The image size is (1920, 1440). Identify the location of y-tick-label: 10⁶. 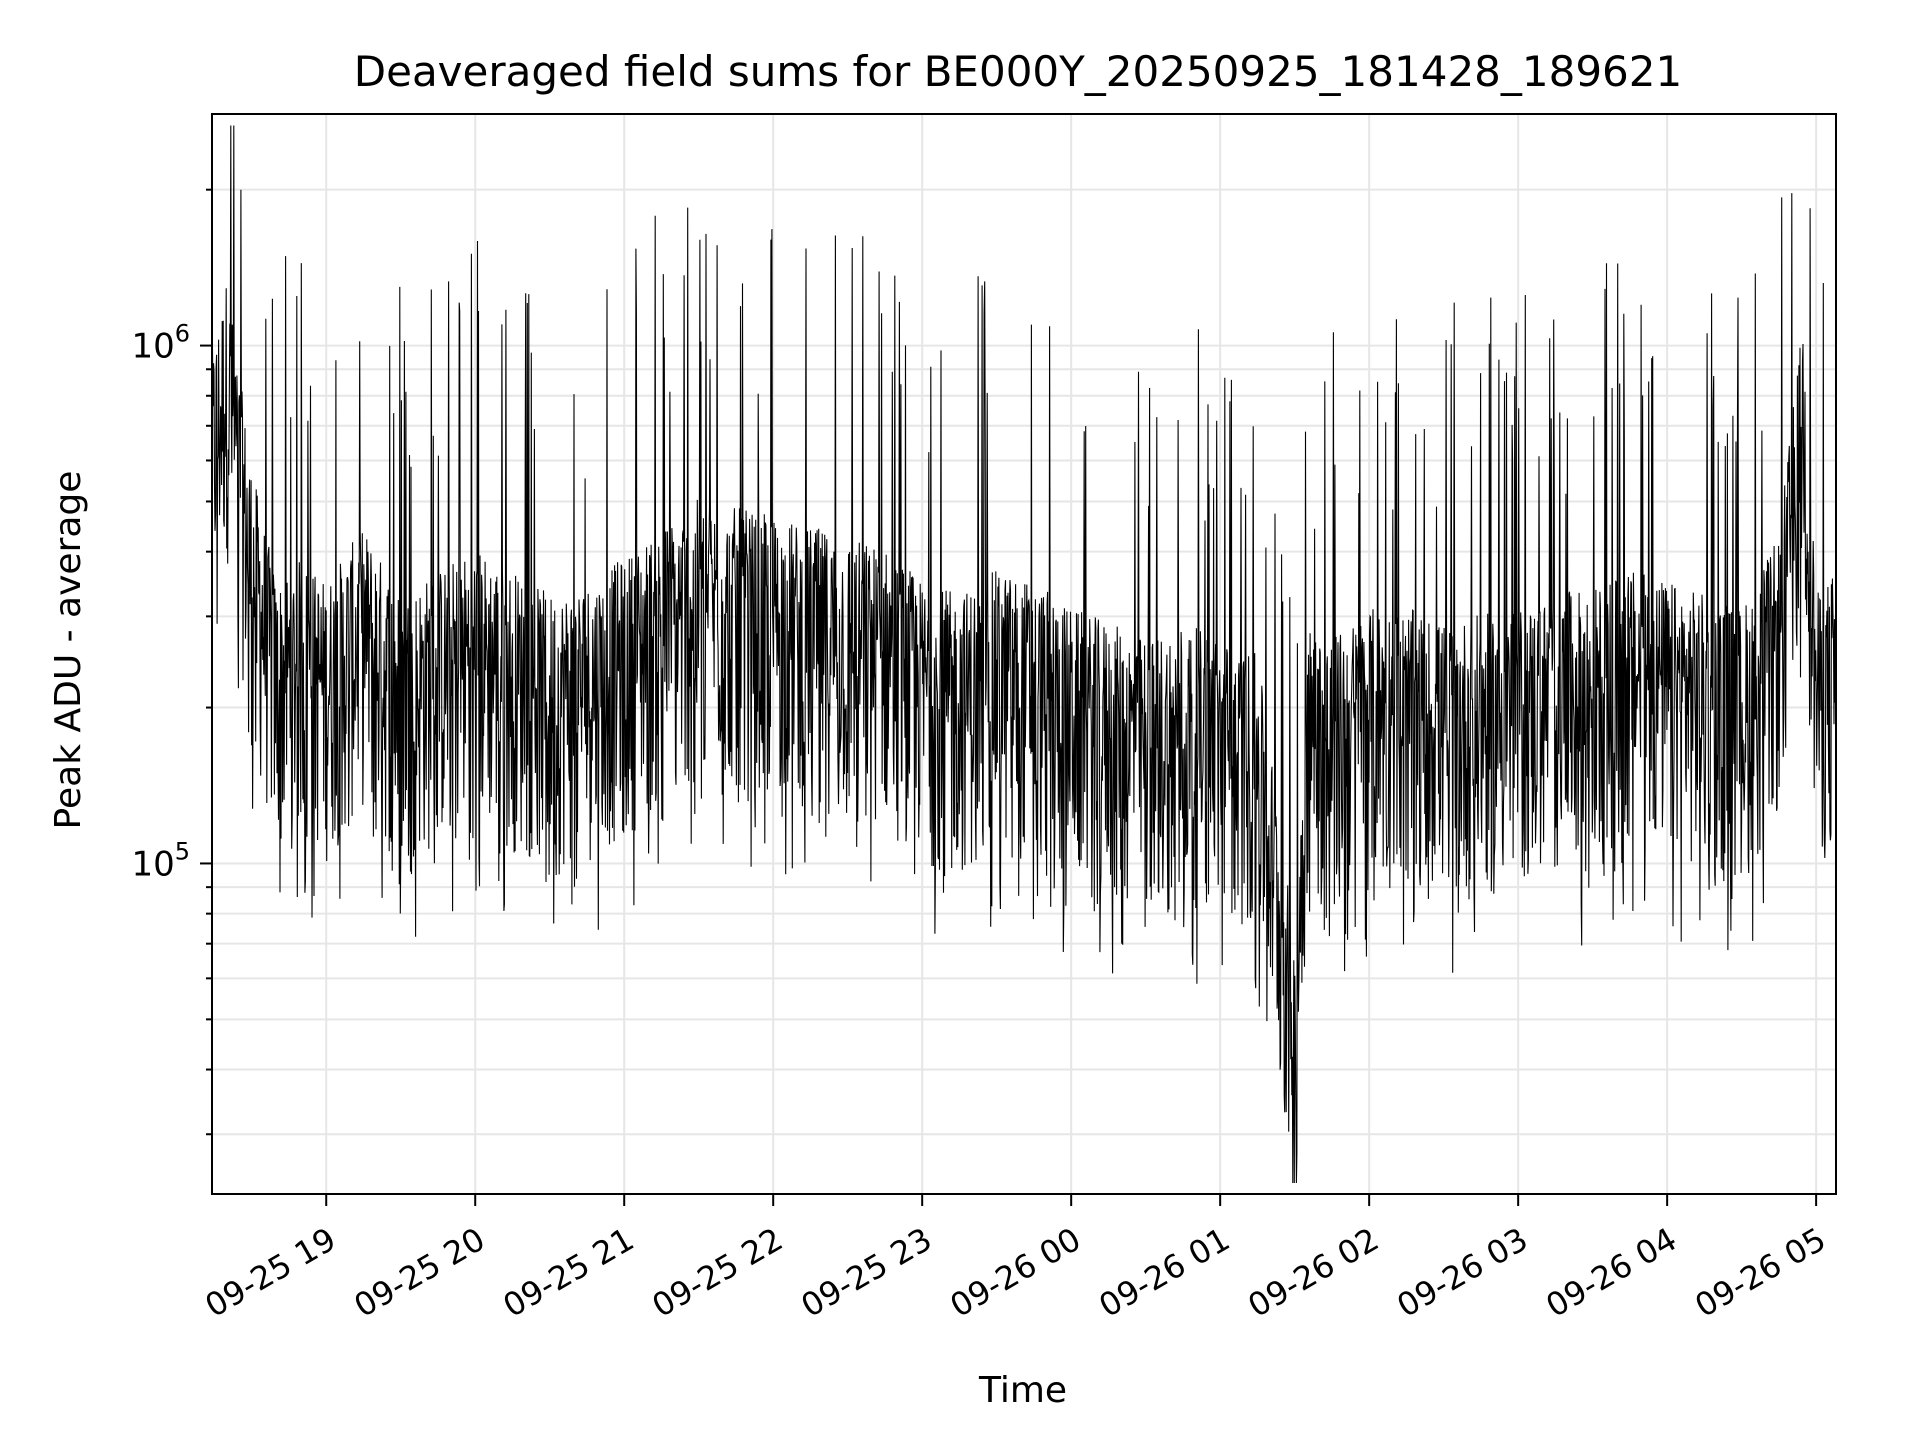
(160, 343).